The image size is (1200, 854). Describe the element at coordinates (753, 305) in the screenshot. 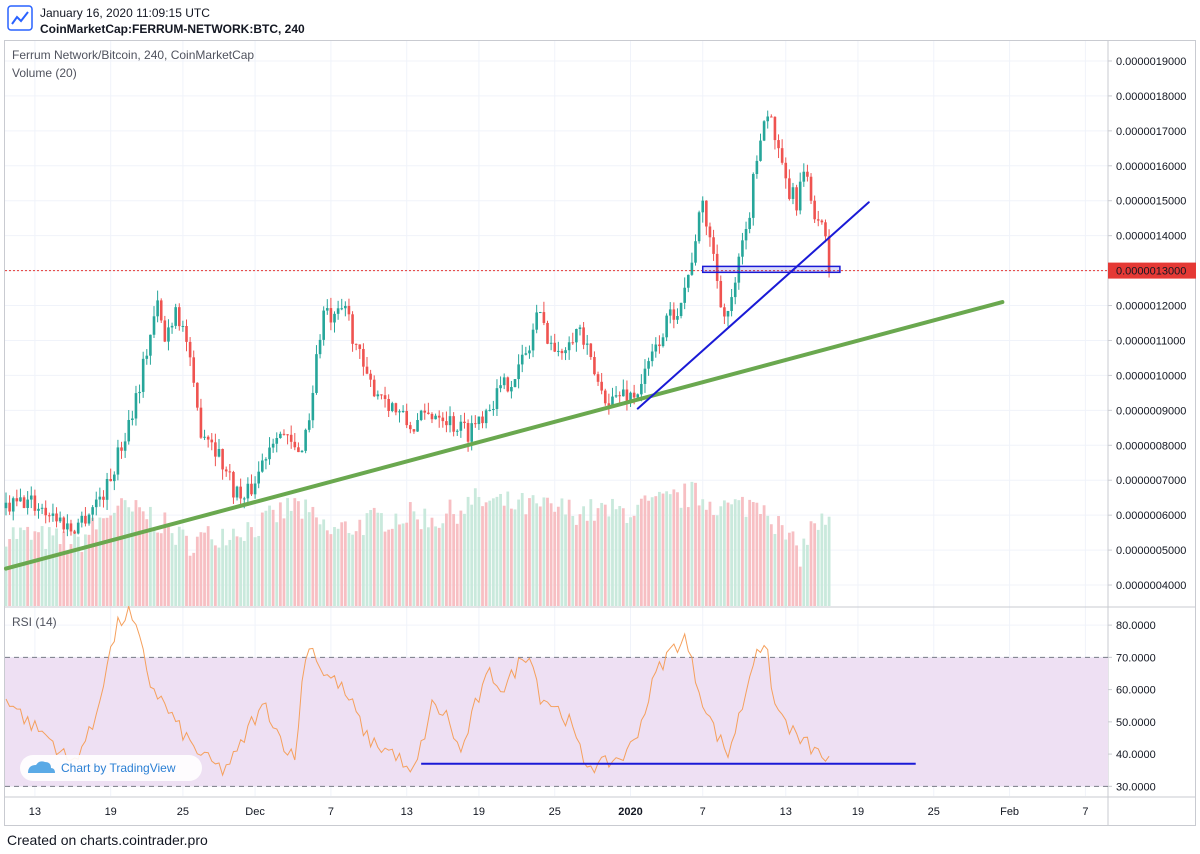

I see `blue-uptrend-line` at that location.